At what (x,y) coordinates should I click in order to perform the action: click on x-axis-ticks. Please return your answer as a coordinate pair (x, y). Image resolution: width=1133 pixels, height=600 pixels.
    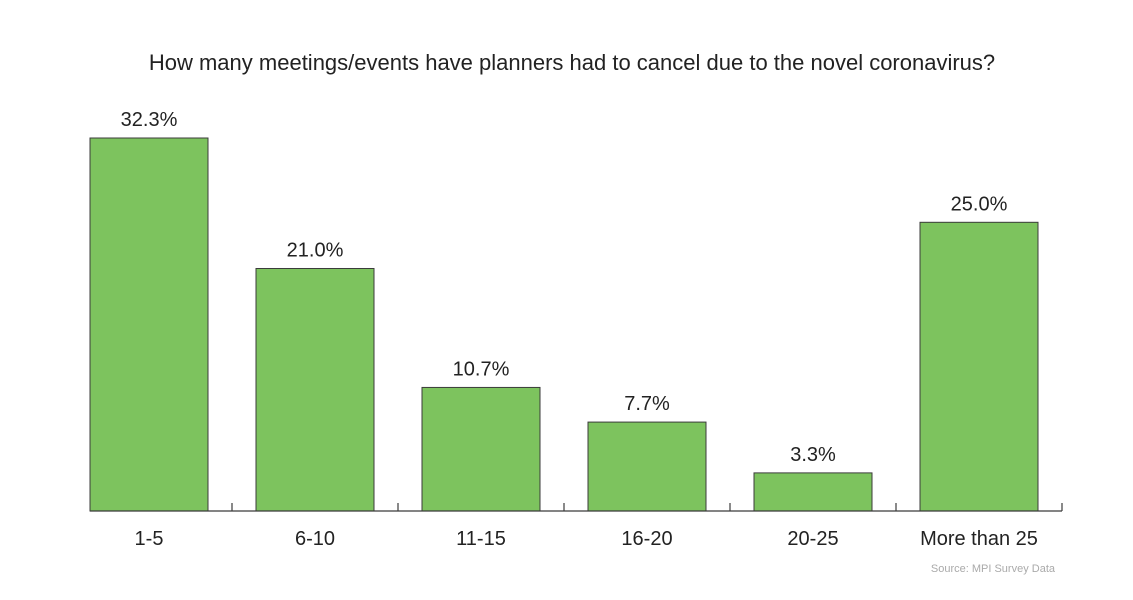
    Looking at the image, I should click on (647, 507).